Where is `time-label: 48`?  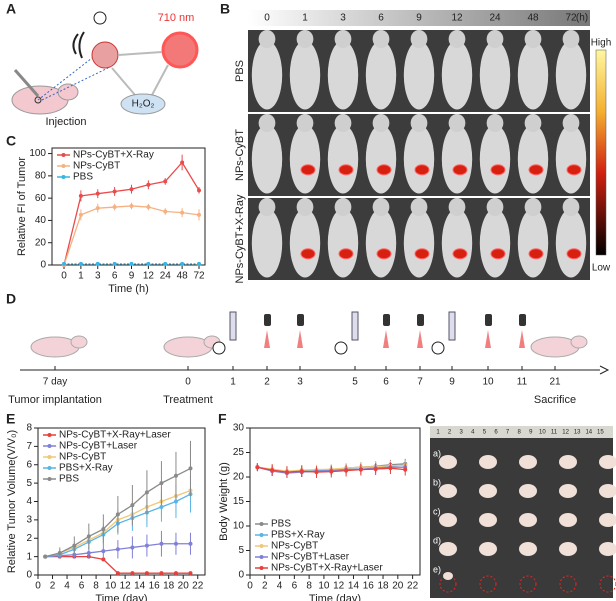
time-label: 48 is located at coordinates (533, 18).